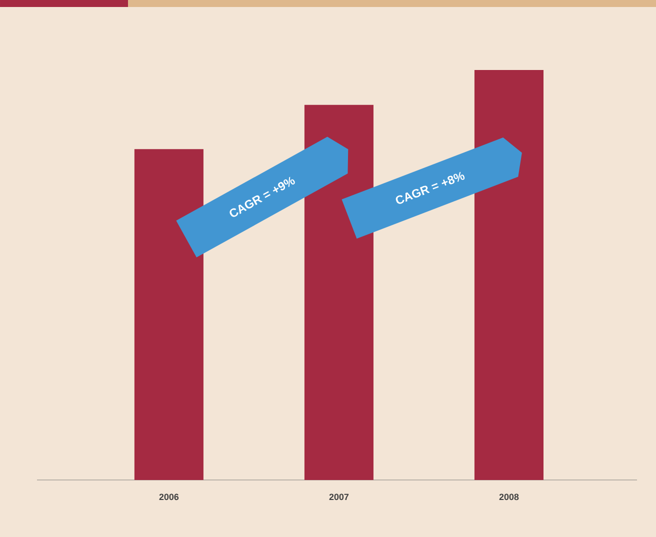 This screenshot has height=537, width=656. Describe the element at coordinates (169, 497) in the screenshot. I see `x-tick-label: 2006` at that location.